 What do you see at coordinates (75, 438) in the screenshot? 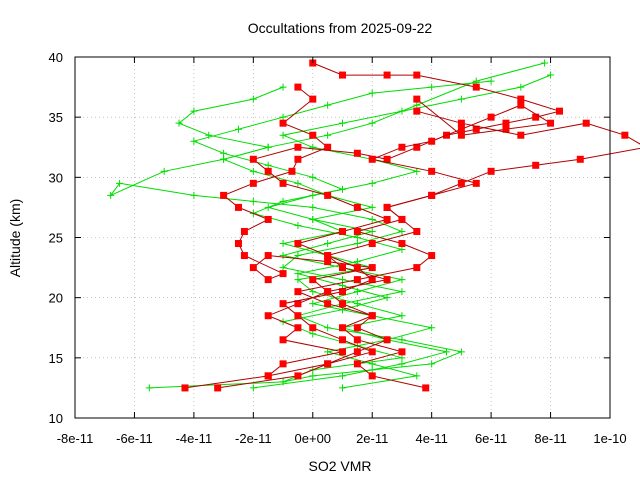
I see `x-tick-label: -8e-11` at bounding box center [75, 438].